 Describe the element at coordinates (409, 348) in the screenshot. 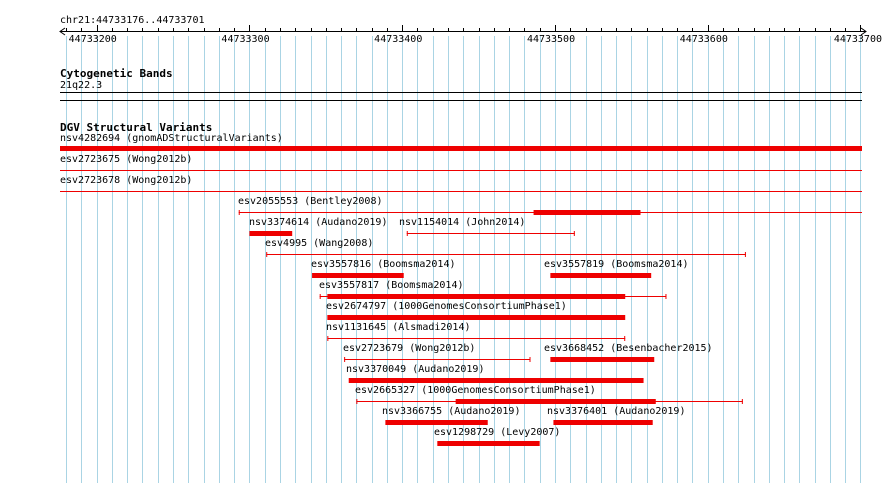

I see `feature-label: esv2723679 (Wong2012b)` at that location.